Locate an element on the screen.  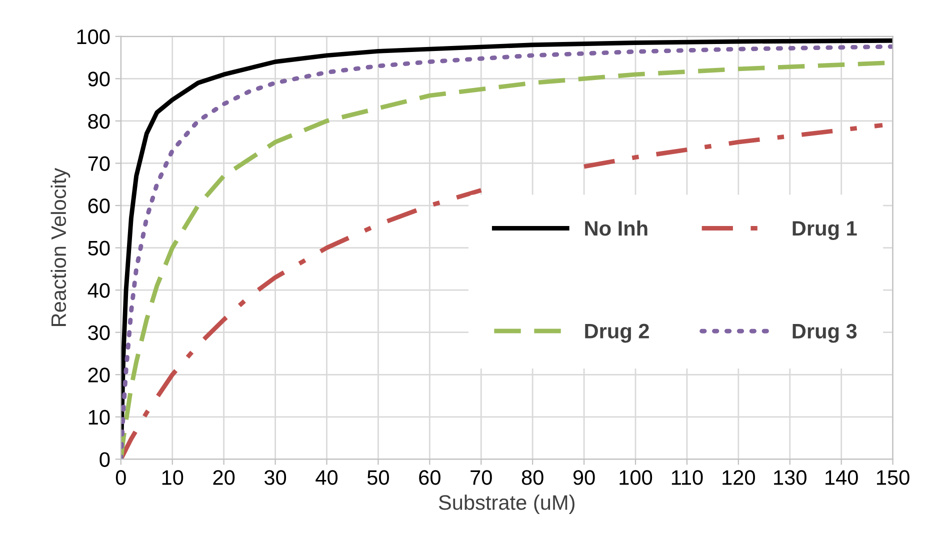
x-tick-label: 150 is located at coordinates (893, 477).